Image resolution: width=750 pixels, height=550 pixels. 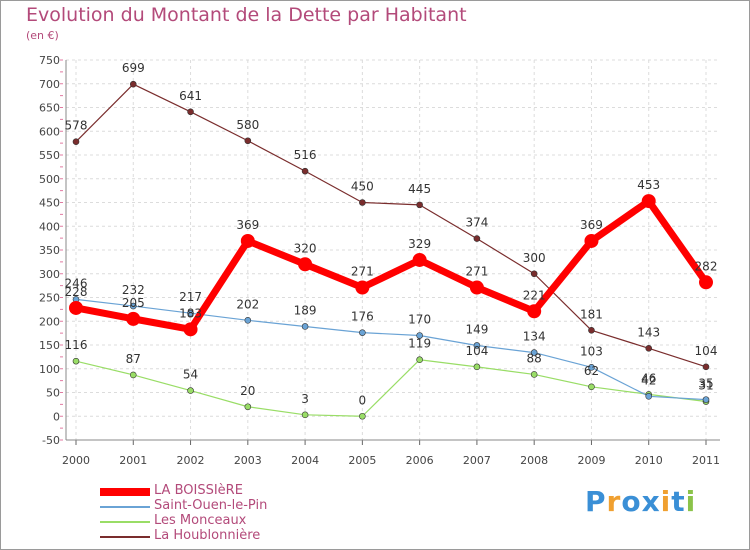 What do you see at coordinates (76, 345) in the screenshot?
I see `data-label: 116` at bounding box center [76, 345].